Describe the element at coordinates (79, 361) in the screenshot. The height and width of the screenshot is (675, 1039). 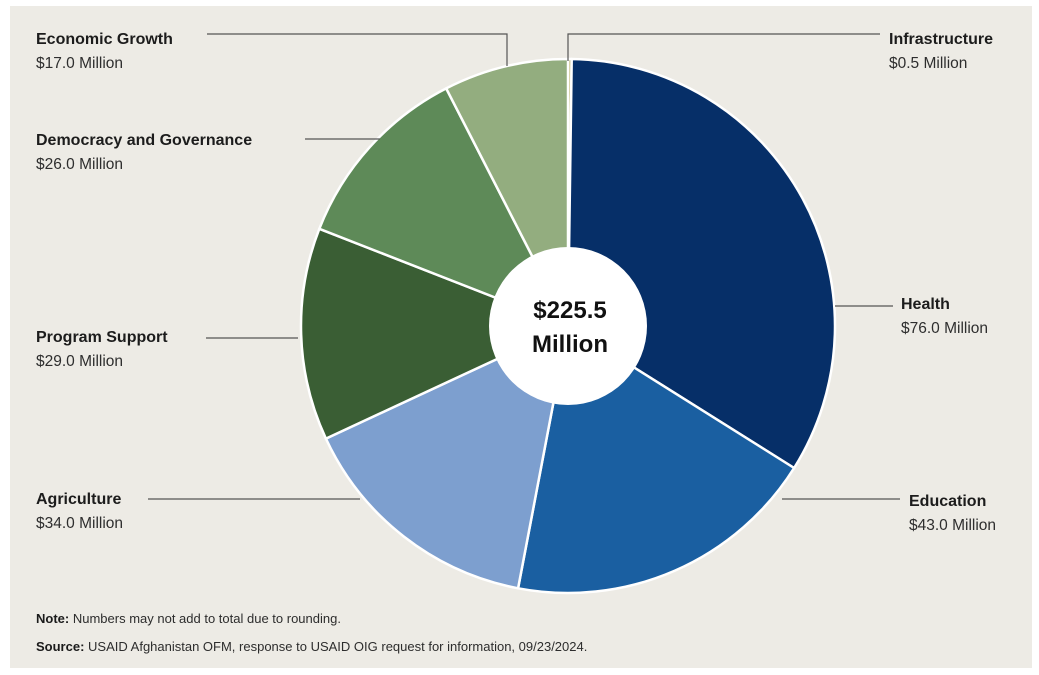
I see `slice-value-program-support: $29.0 Million` at that location.